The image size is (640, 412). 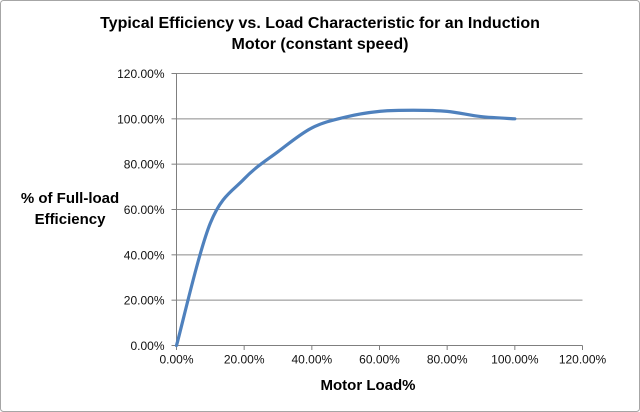 I want to click on x-tick-label: 20.00%, so click(x=244, y=360).